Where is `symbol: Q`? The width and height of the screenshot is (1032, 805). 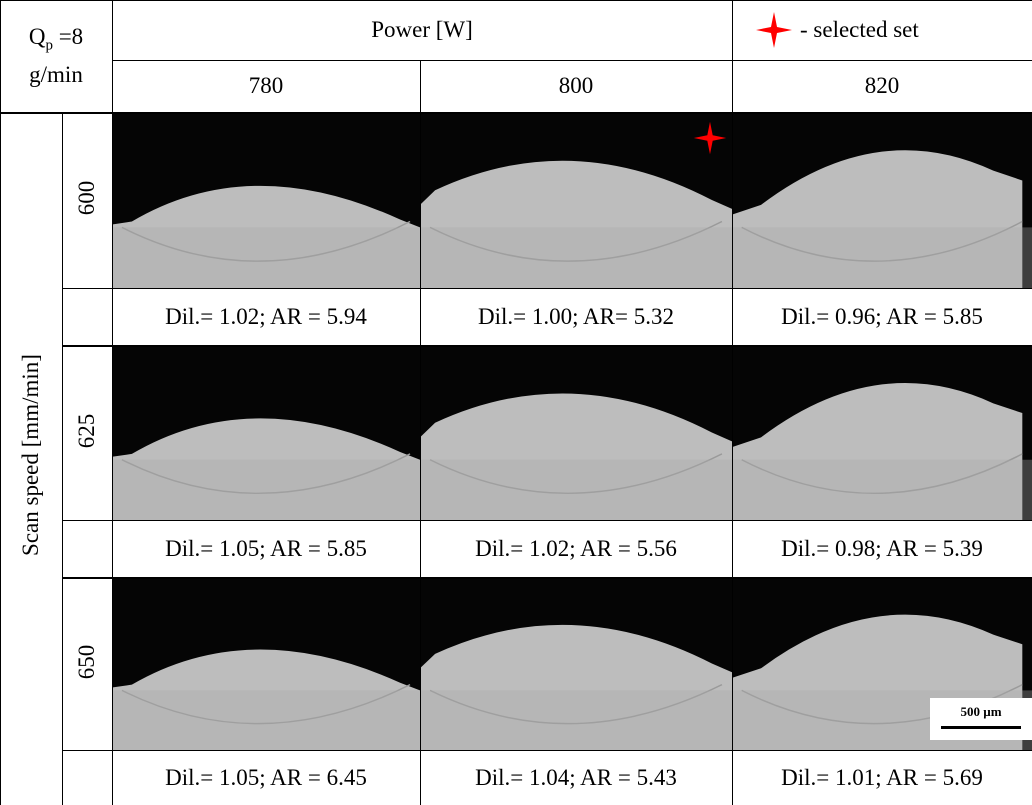 symbol: Q is located at coordinates (37, 36).